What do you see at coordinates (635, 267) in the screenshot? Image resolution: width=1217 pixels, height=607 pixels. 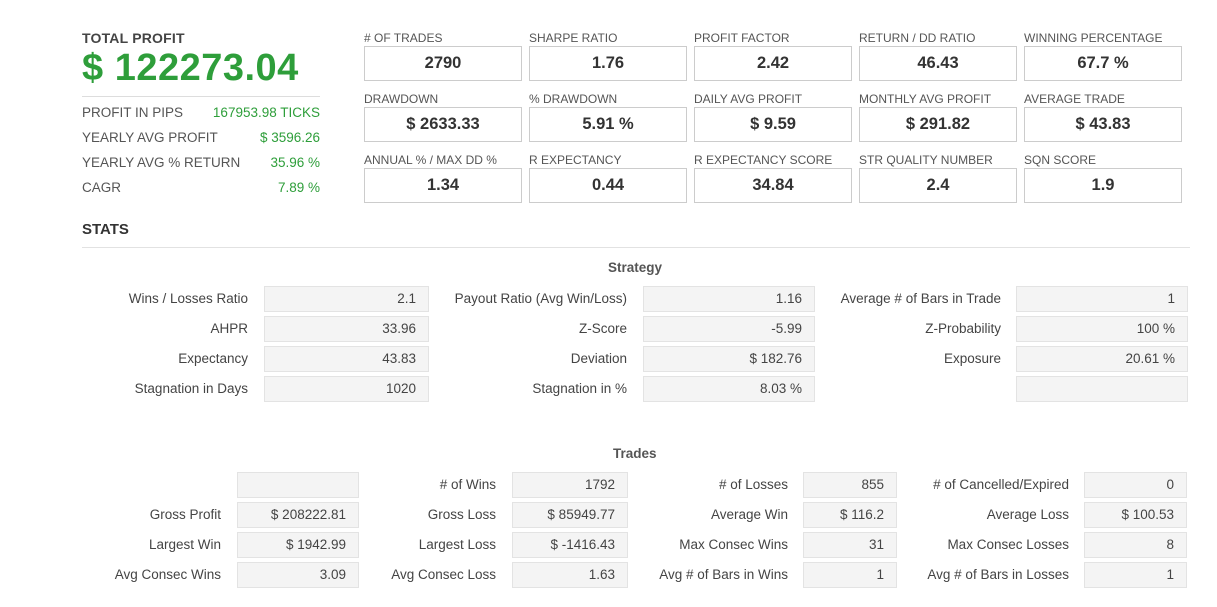 I see `strategy-title: Strategy` at bounding box center [635, 267].